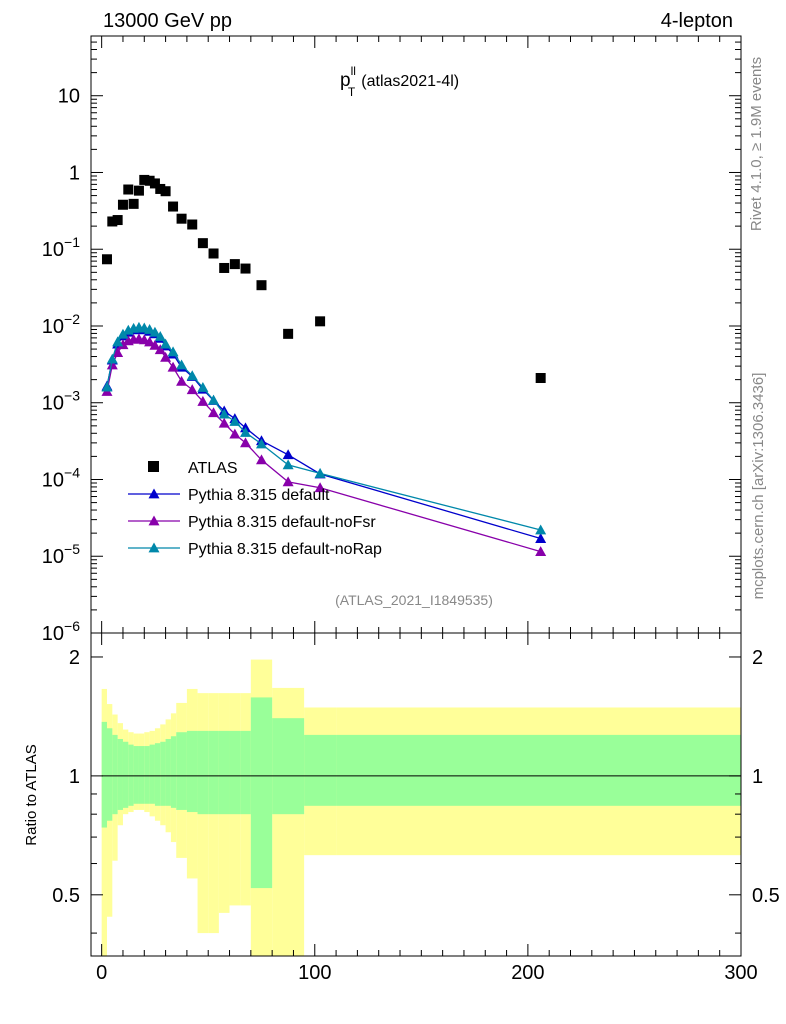 The width and height of the screenshot is (786, 1024). What do you see at coordinates (213, 468) in the screenshot?
I see `legend-label-atlas: ATLAS` at bounding box center [213, 468].